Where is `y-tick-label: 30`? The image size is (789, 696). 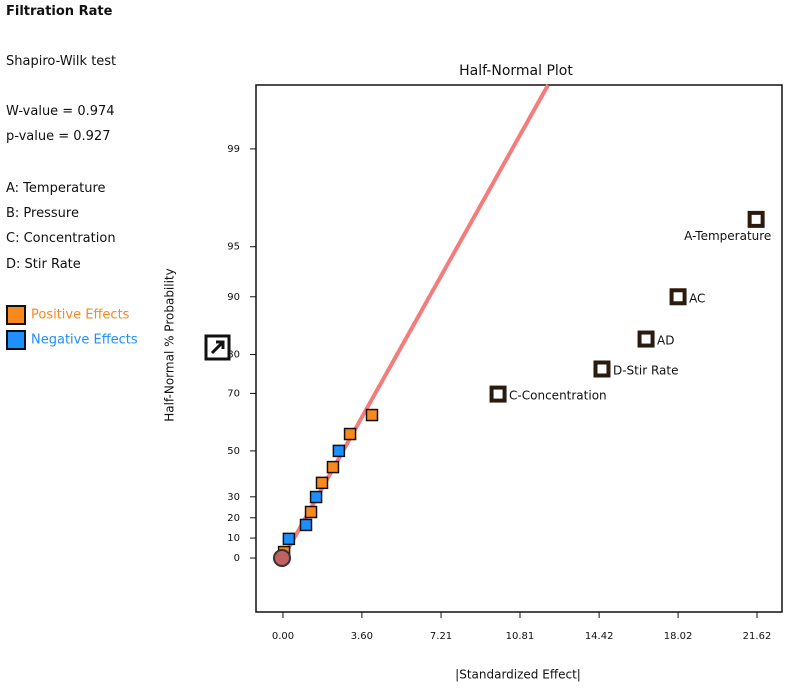 y-tick-label: 30 is located at coordinates (233, 497).